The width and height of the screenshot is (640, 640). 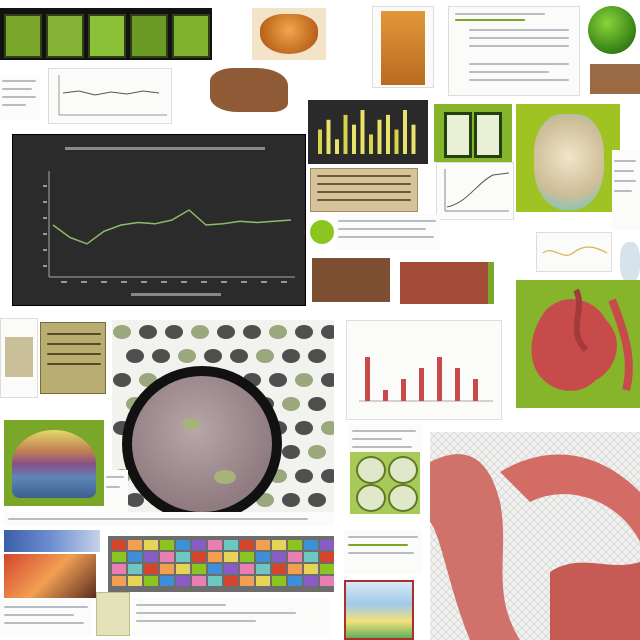 I want to click on brown-slab-a, so click(x=351, y=280).